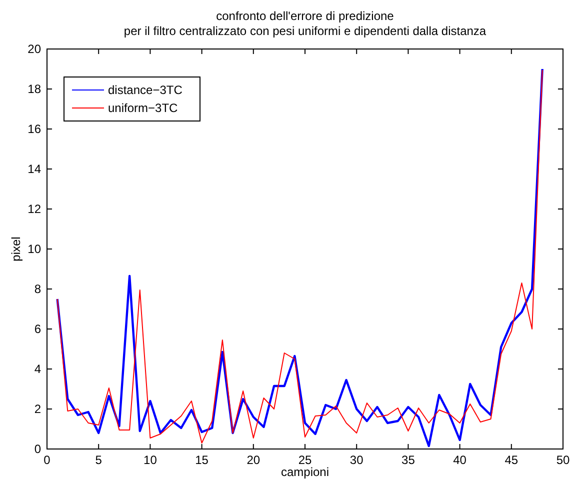 This screenshot has width=570, height=479. Describe the element at coordinates (409, 460) in the screenshot. I see `x-tick-label: 35` at that location.